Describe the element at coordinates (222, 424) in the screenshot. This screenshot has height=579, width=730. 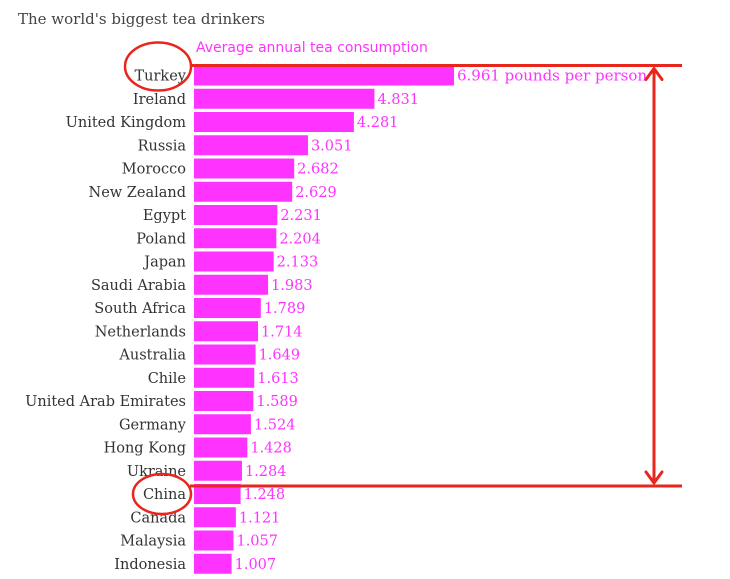
I see `bar-germany` at that location.